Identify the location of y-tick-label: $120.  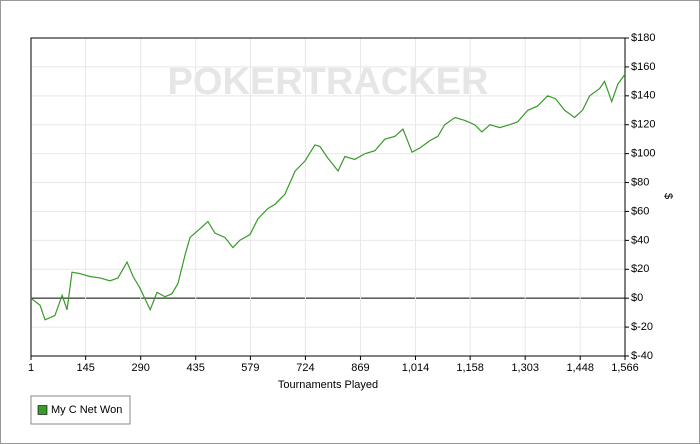
(643, 125).